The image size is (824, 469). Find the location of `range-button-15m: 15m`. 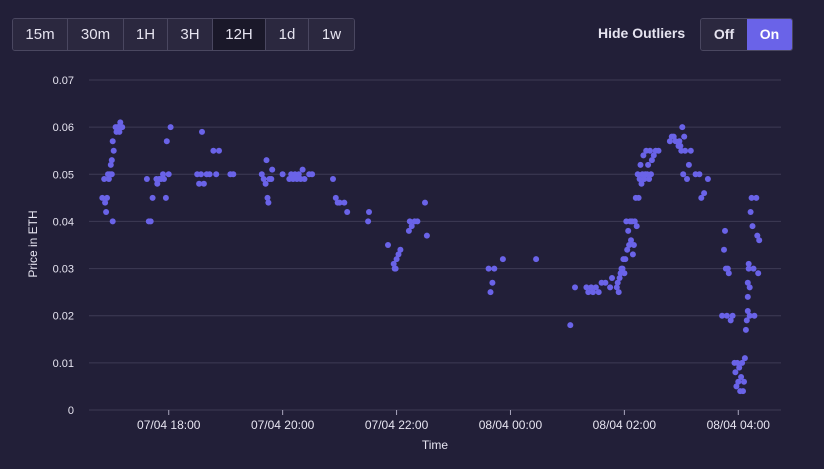

range-button-15m: 15m is located at coordinates (40, 34).